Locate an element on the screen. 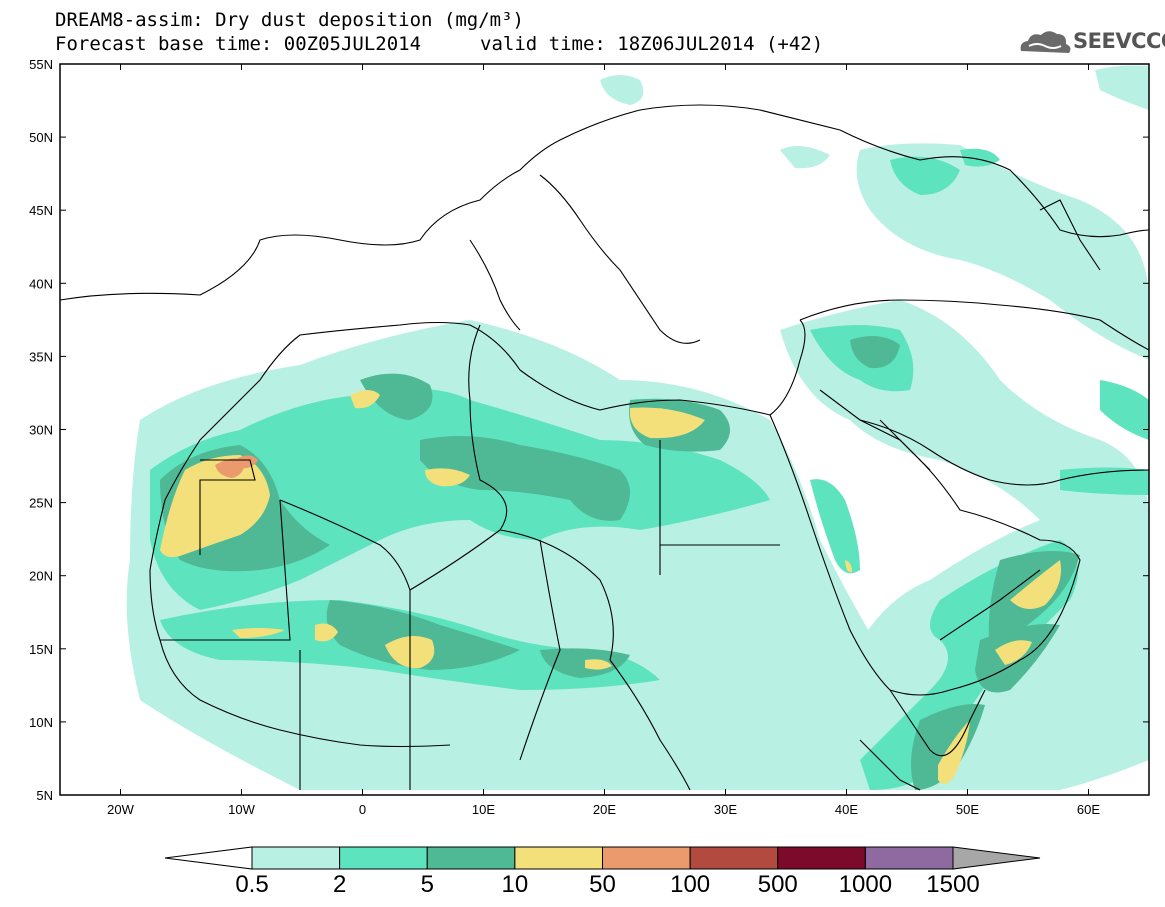  lat-tick-label: 20N is located at coordinates (41, 576).